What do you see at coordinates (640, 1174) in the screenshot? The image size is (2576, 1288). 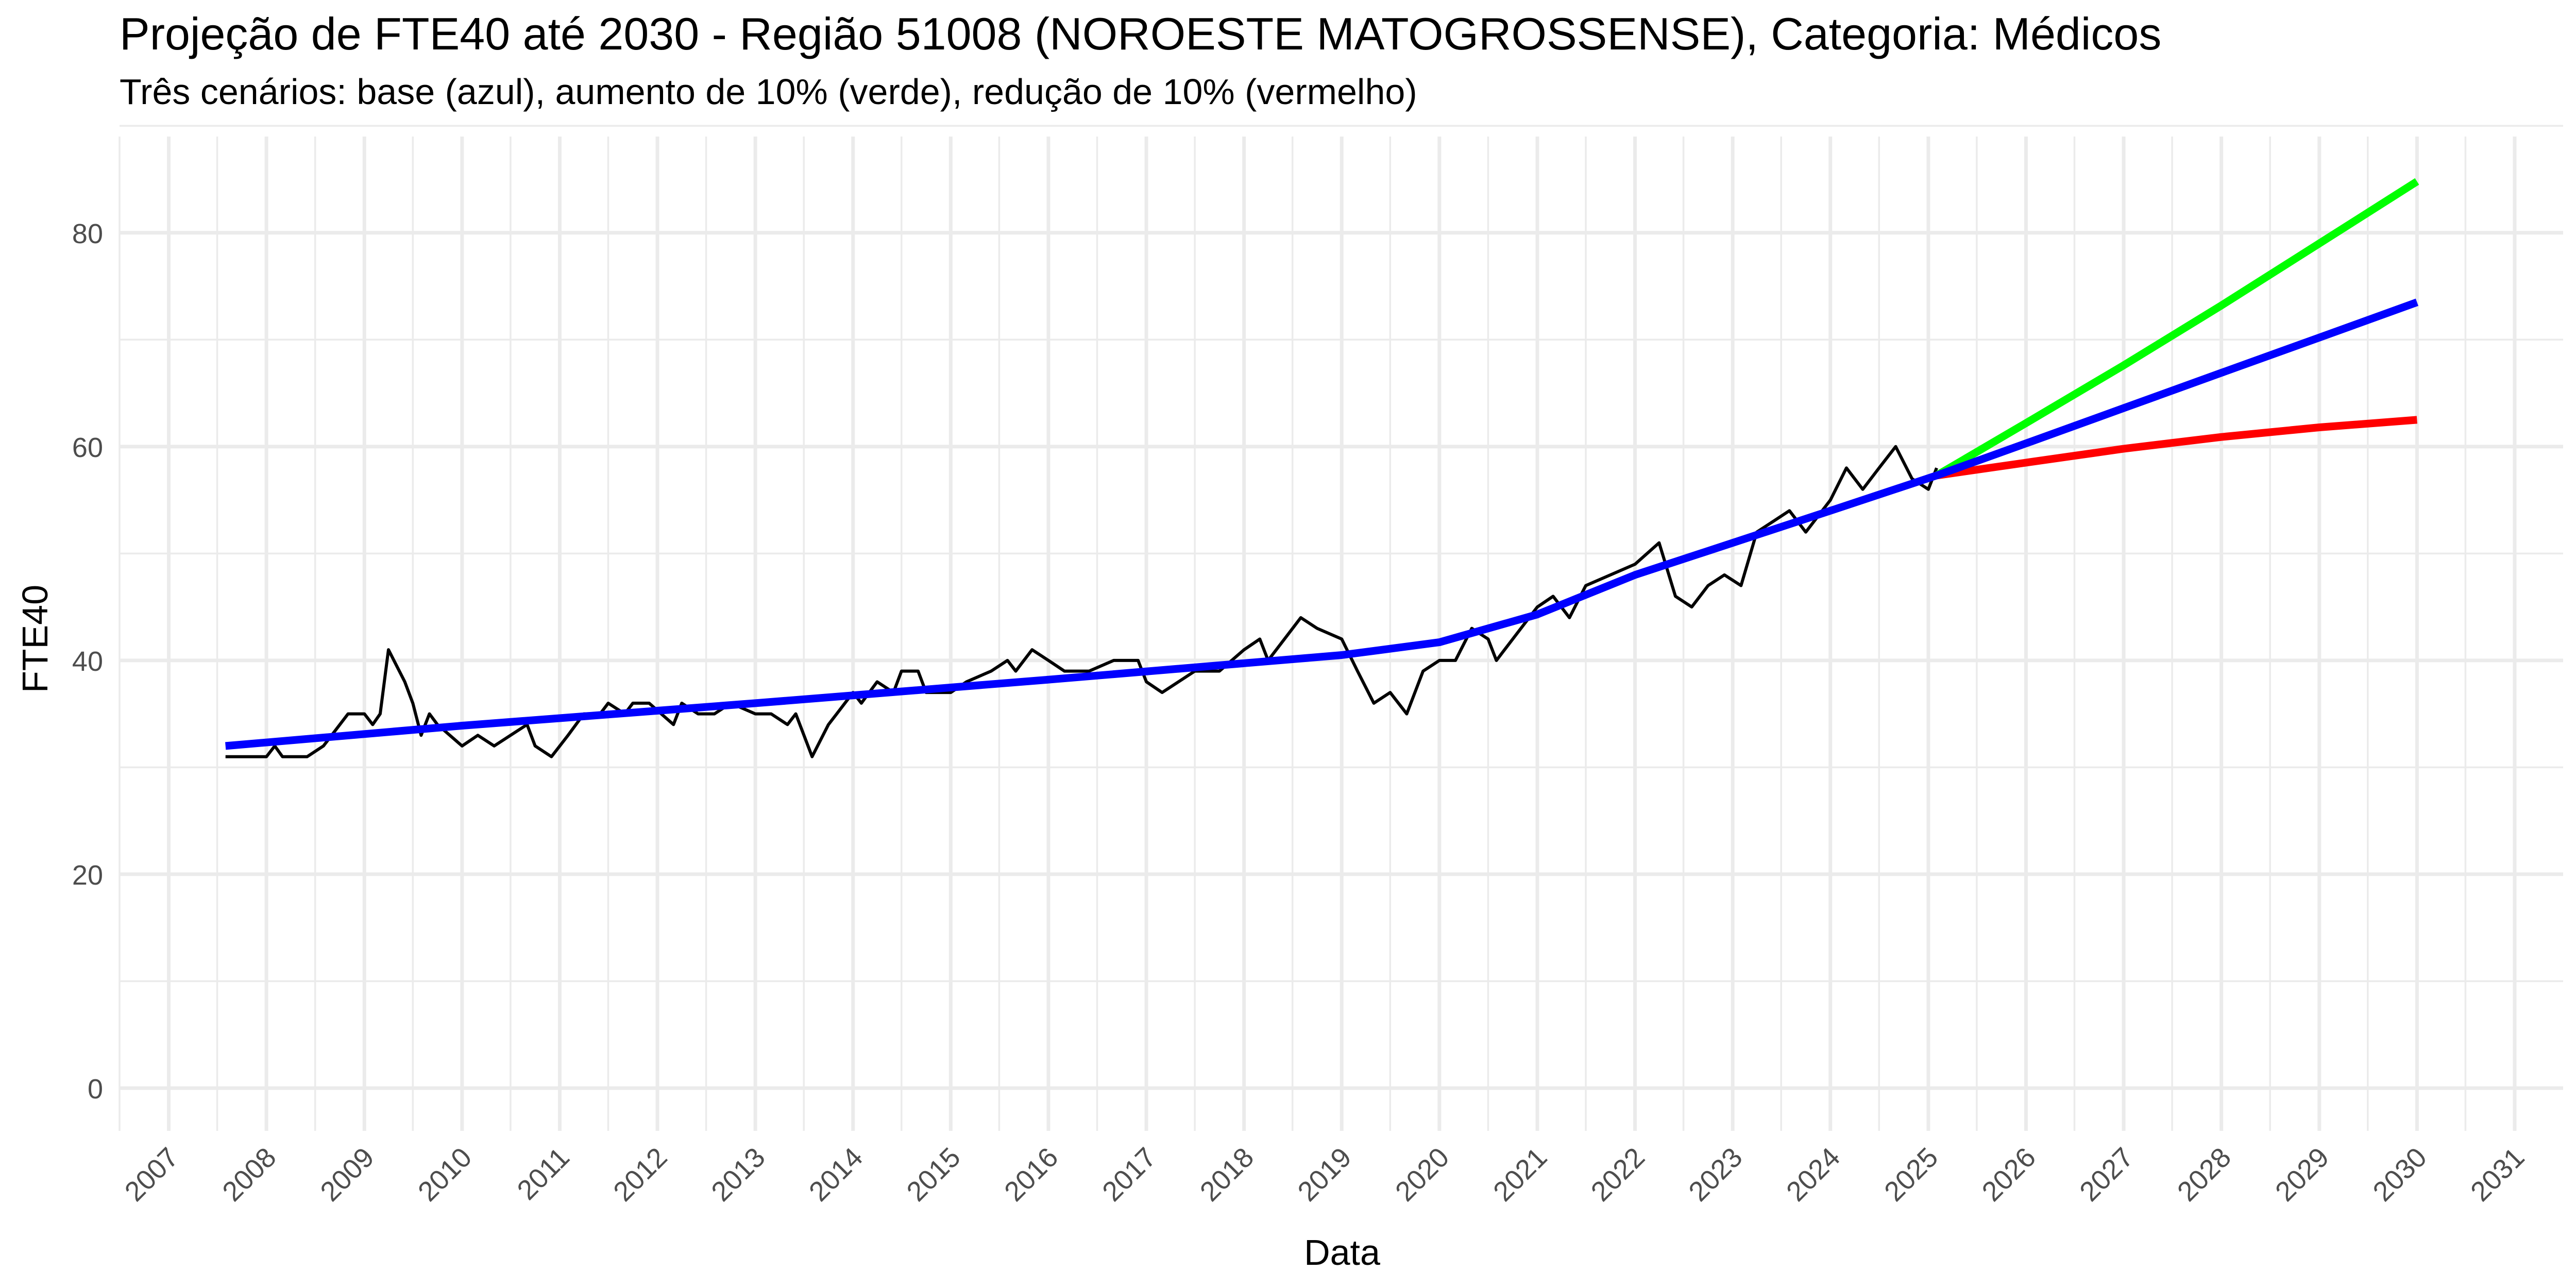 I see `x-tick-label: 2012` at bounding box center [640, 1174].